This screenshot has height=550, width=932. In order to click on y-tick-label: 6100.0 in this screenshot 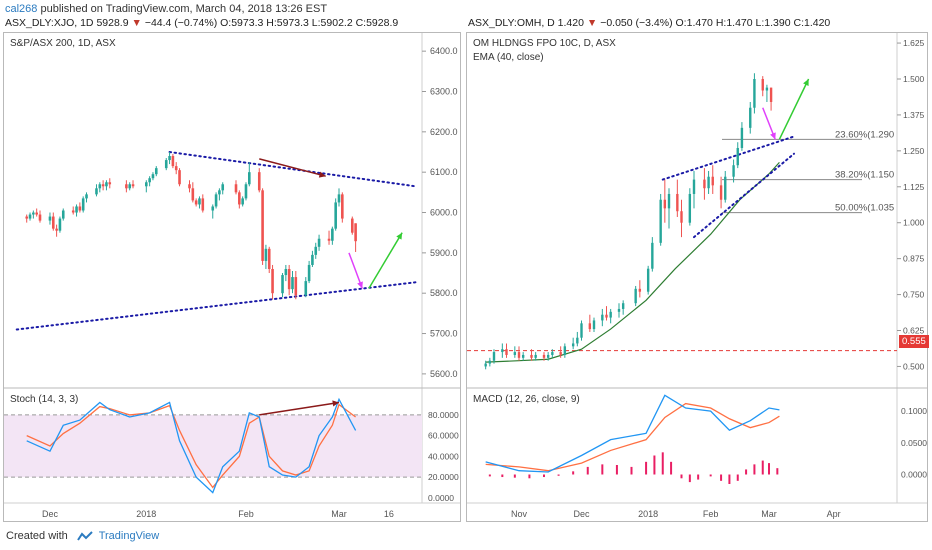, I will do `click(444, 172)`.